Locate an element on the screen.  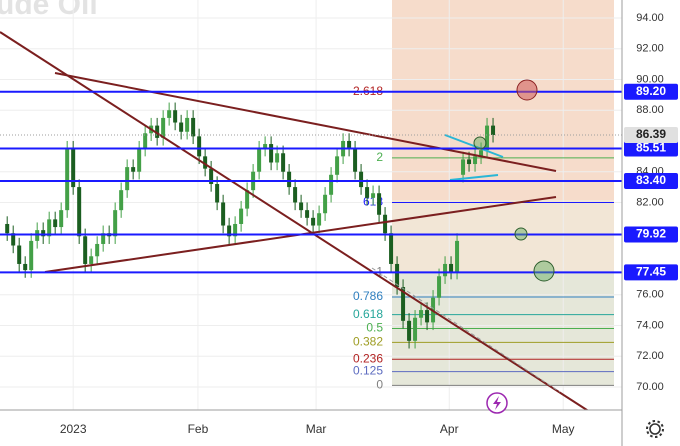
level-label: 89.20 is located at coordinates (651, 91).